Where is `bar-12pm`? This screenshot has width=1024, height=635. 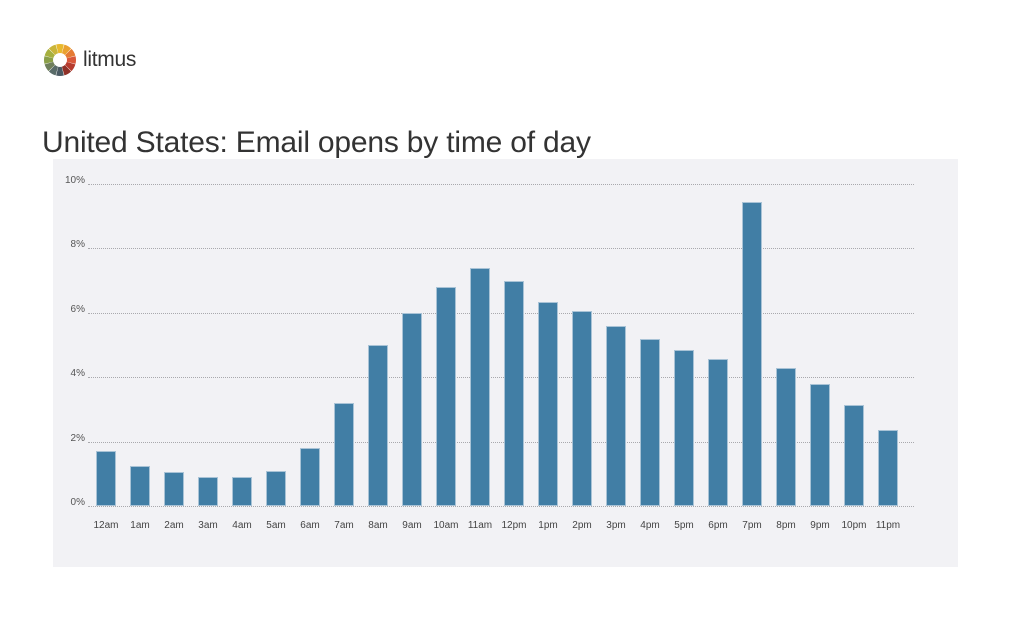 bar-12pm is located at coordinates (514, 393).